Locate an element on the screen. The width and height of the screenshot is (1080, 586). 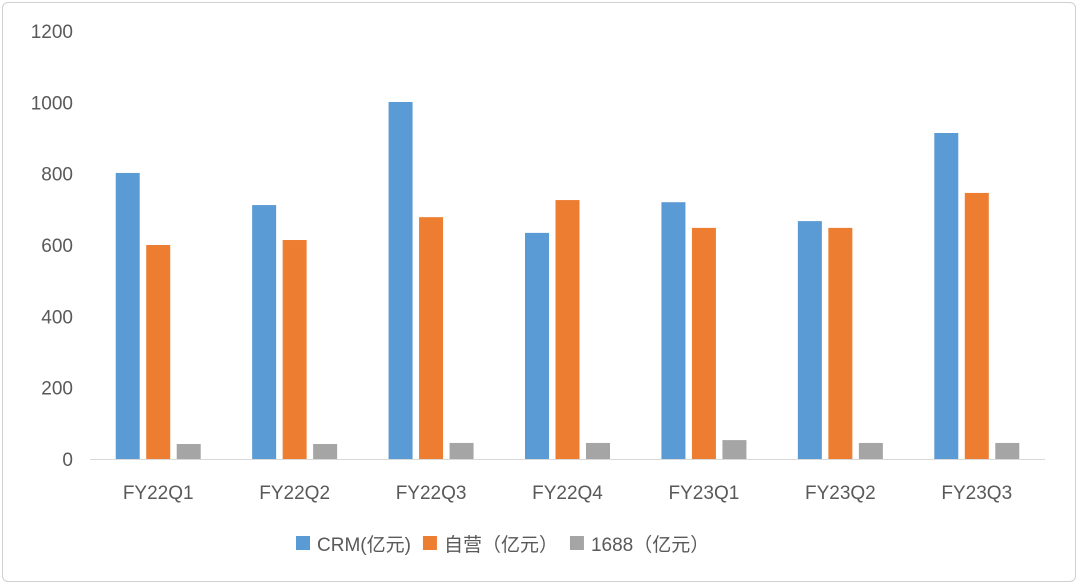
x-tick-label: FY22Q1 is located at coordinates (158, 493).